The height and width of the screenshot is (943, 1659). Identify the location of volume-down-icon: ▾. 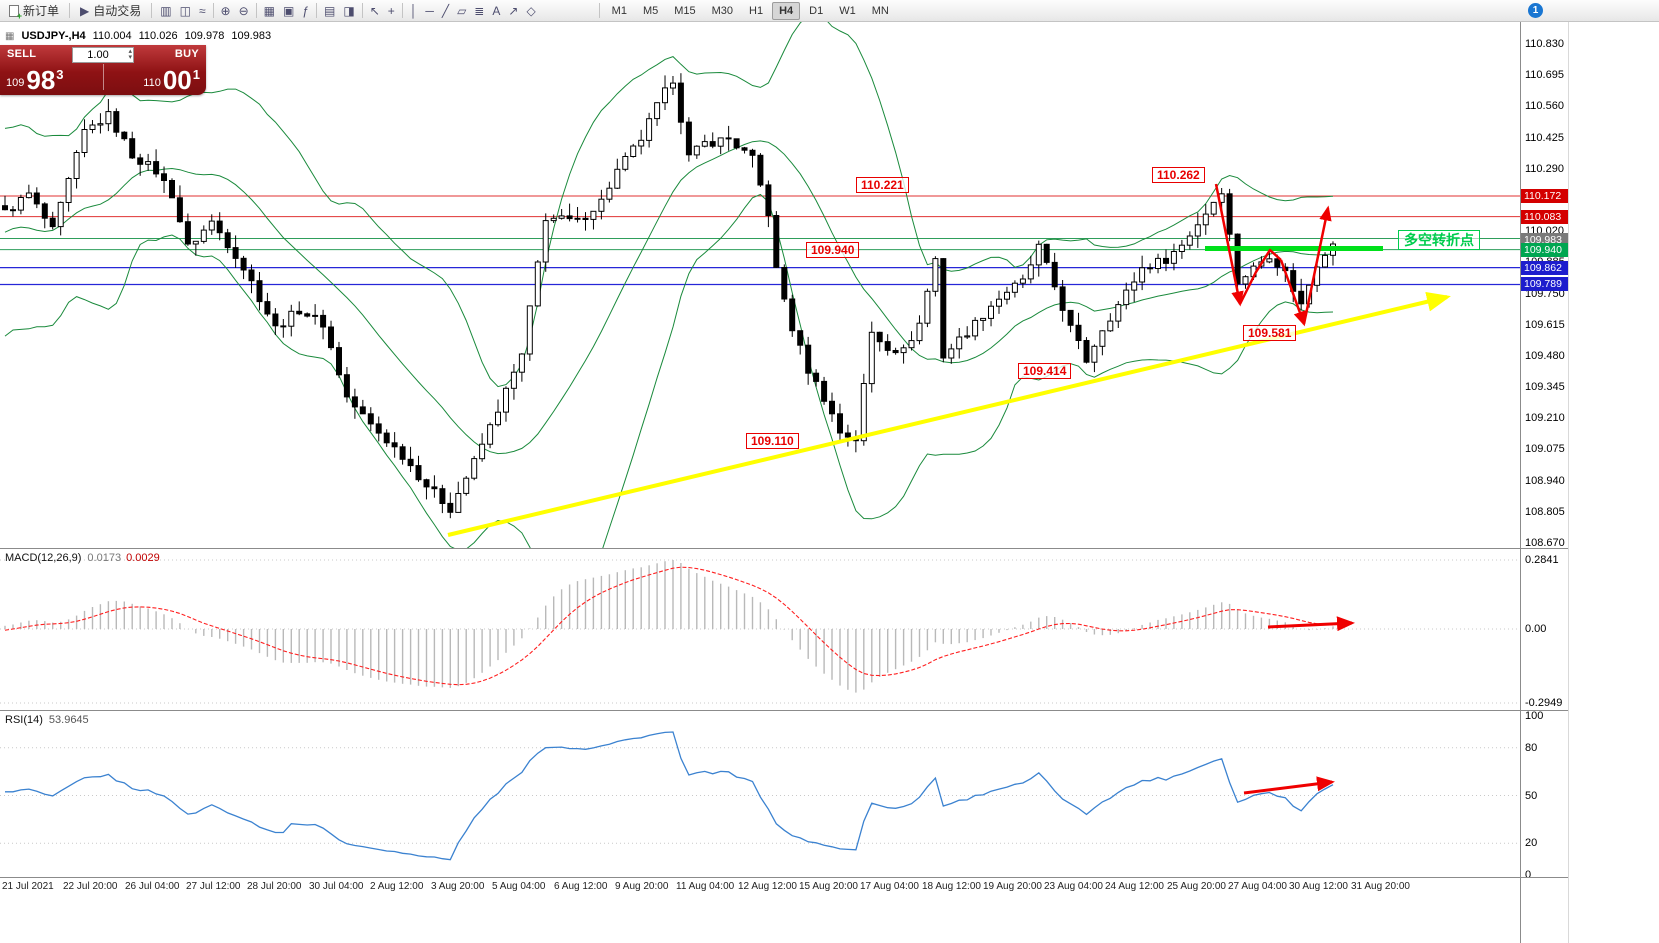
(130, 57).